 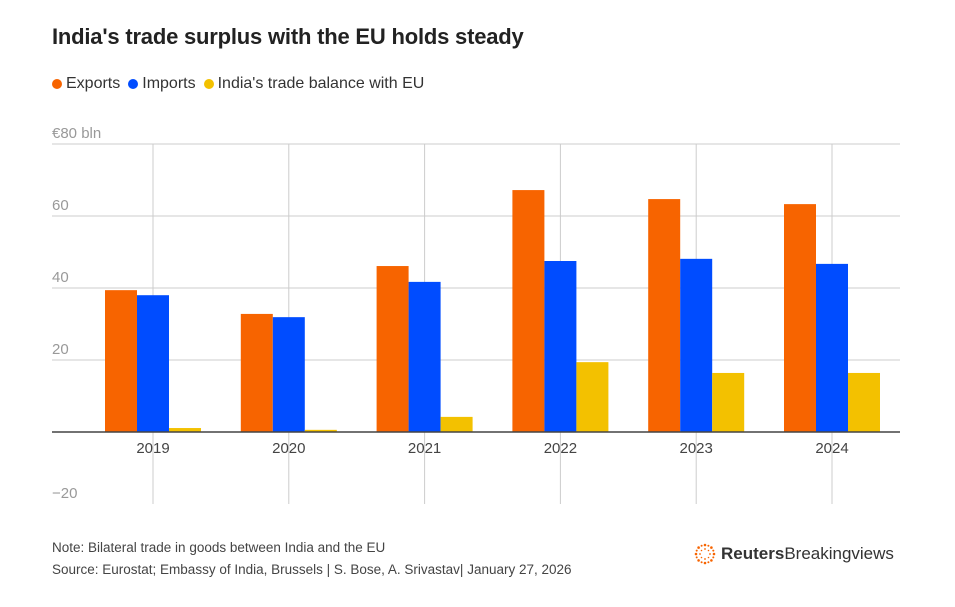 What do you see at coordinates (592, 397) in the screenshot?
I see `bar-india-s-trade-balance-with-eu-2022` at bounding box center [592, 397].